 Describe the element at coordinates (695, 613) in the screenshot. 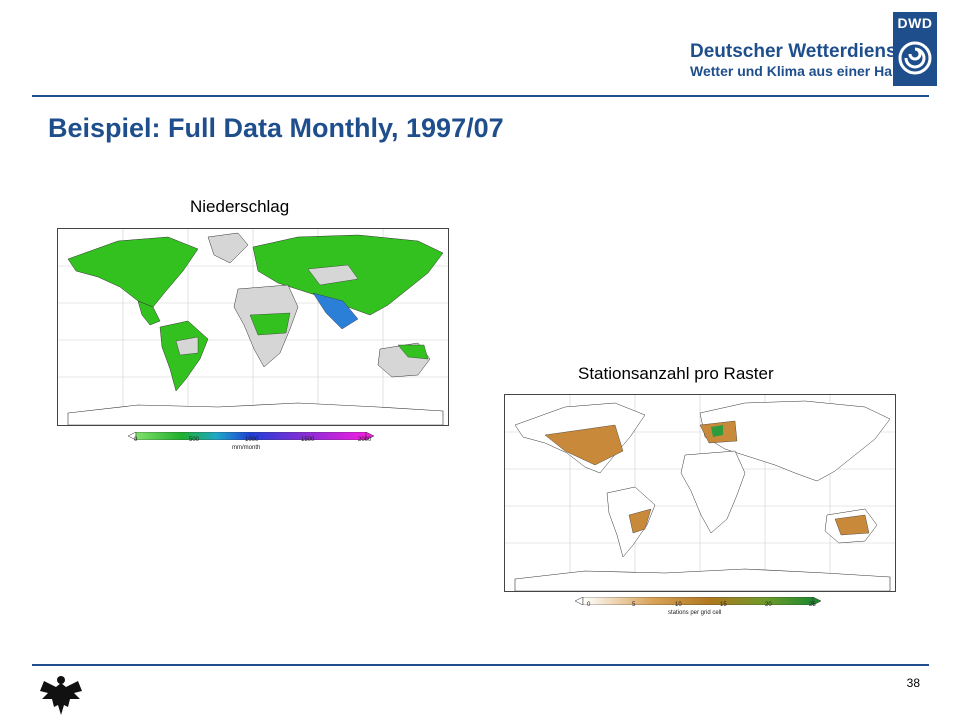

I see `station-unit: stations per grid cell` at that location.